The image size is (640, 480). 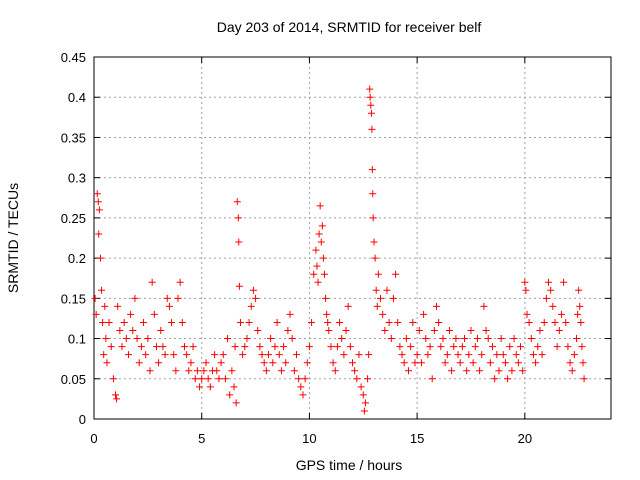 I want to click on y-tick-label: 0.2, so click(x=77, y=258).